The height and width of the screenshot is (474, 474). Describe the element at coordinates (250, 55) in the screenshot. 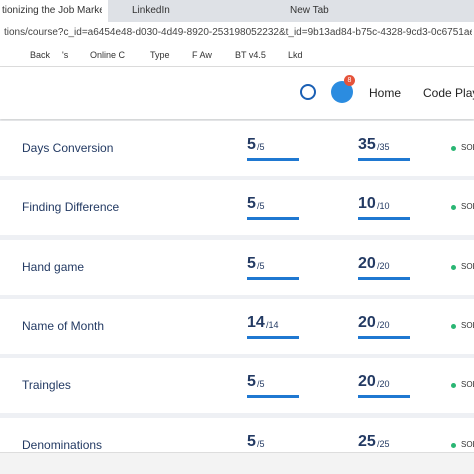

I see `bookmark: BT v4.5` at that location.